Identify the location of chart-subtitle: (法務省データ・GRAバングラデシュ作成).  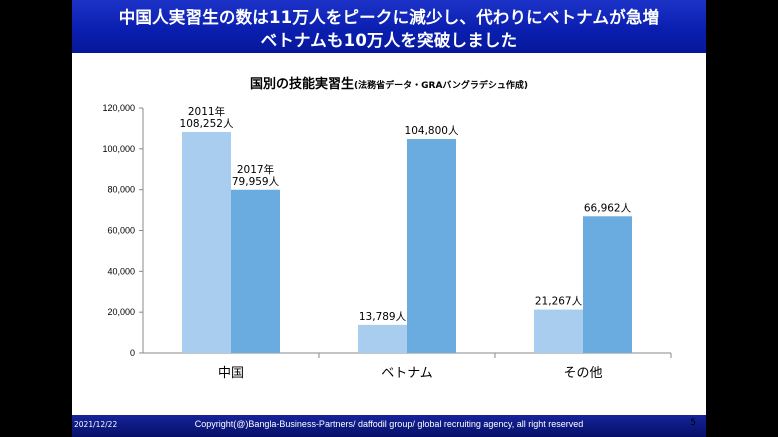
(441, 86).